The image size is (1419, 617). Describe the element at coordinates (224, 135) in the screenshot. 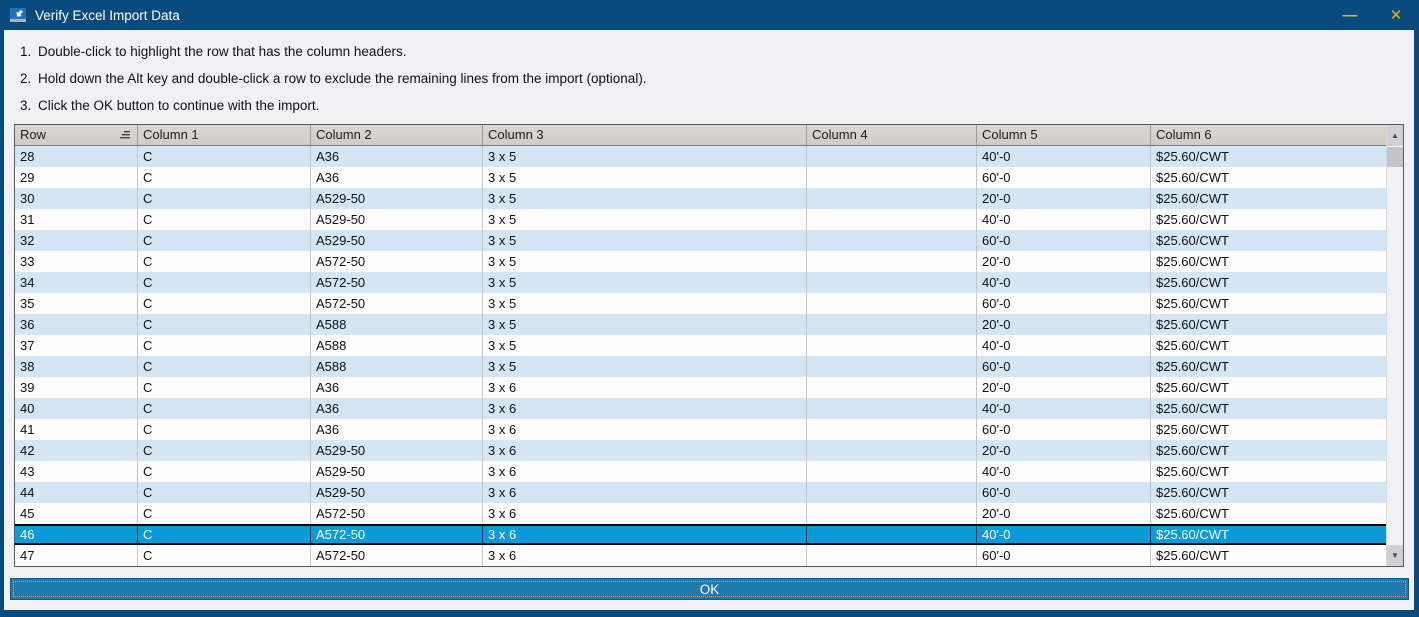

I see `column-header-1: Column 1` at that location.